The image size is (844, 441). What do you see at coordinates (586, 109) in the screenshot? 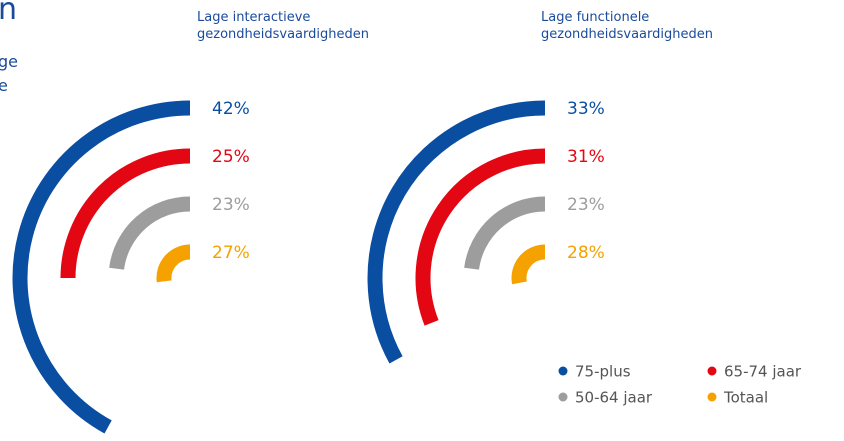
I see `value-label: 33%` at bounding box center [586, 109].